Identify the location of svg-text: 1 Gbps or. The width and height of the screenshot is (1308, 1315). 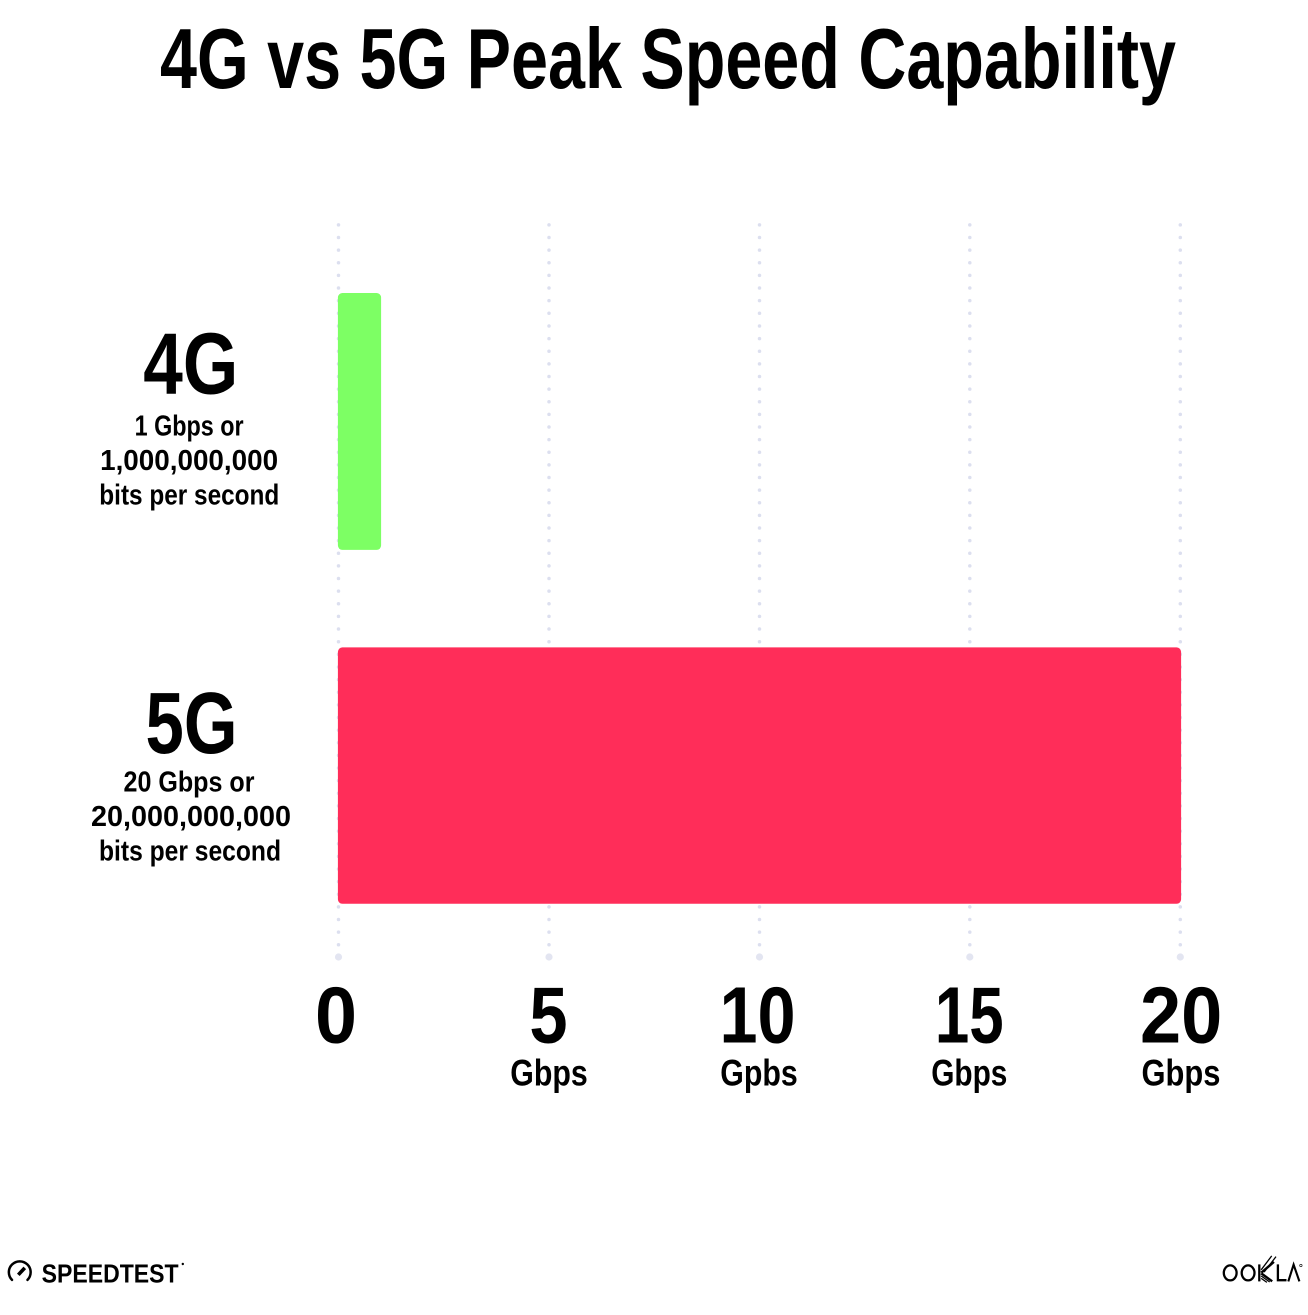
(189, 427).